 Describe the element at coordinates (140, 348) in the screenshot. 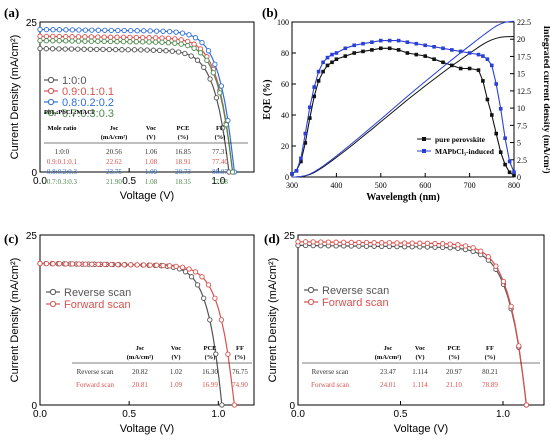

I see `table-header: Jsc` at that location.